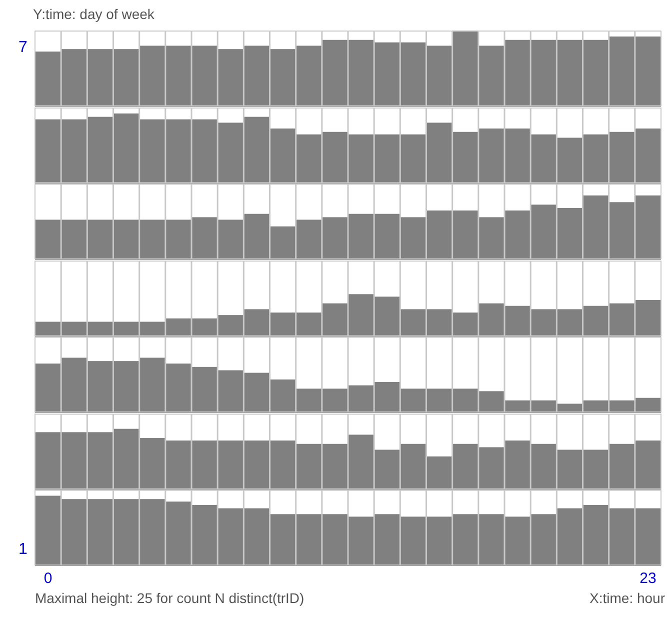 The image size is (667, 628). What do you see at coordinates (94, 14) in the screenshot?
I see `y-axis-title: Y:time: day of week` at bounding box center [94, 14].